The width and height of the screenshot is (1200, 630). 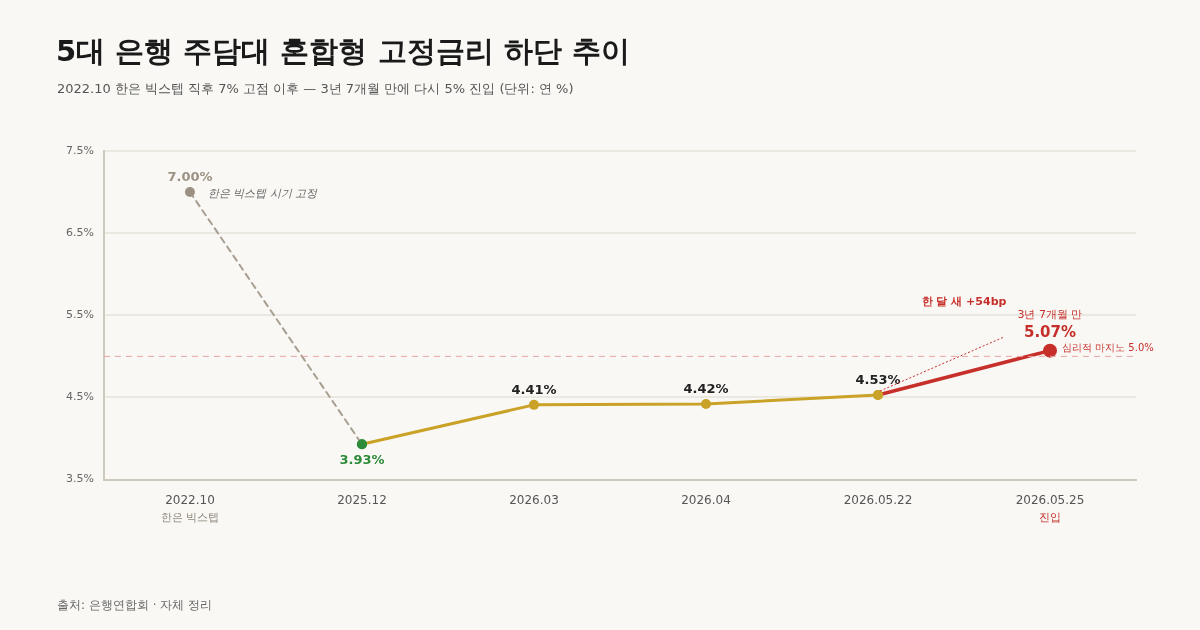 I want to click on chart-subtitle: 2022.10 한은 빅스텝 직후 7% 고점 이후 — 3년 7개월 만에 다시 5% 진입 (단위: 연 %), so click(x=315, y=89).